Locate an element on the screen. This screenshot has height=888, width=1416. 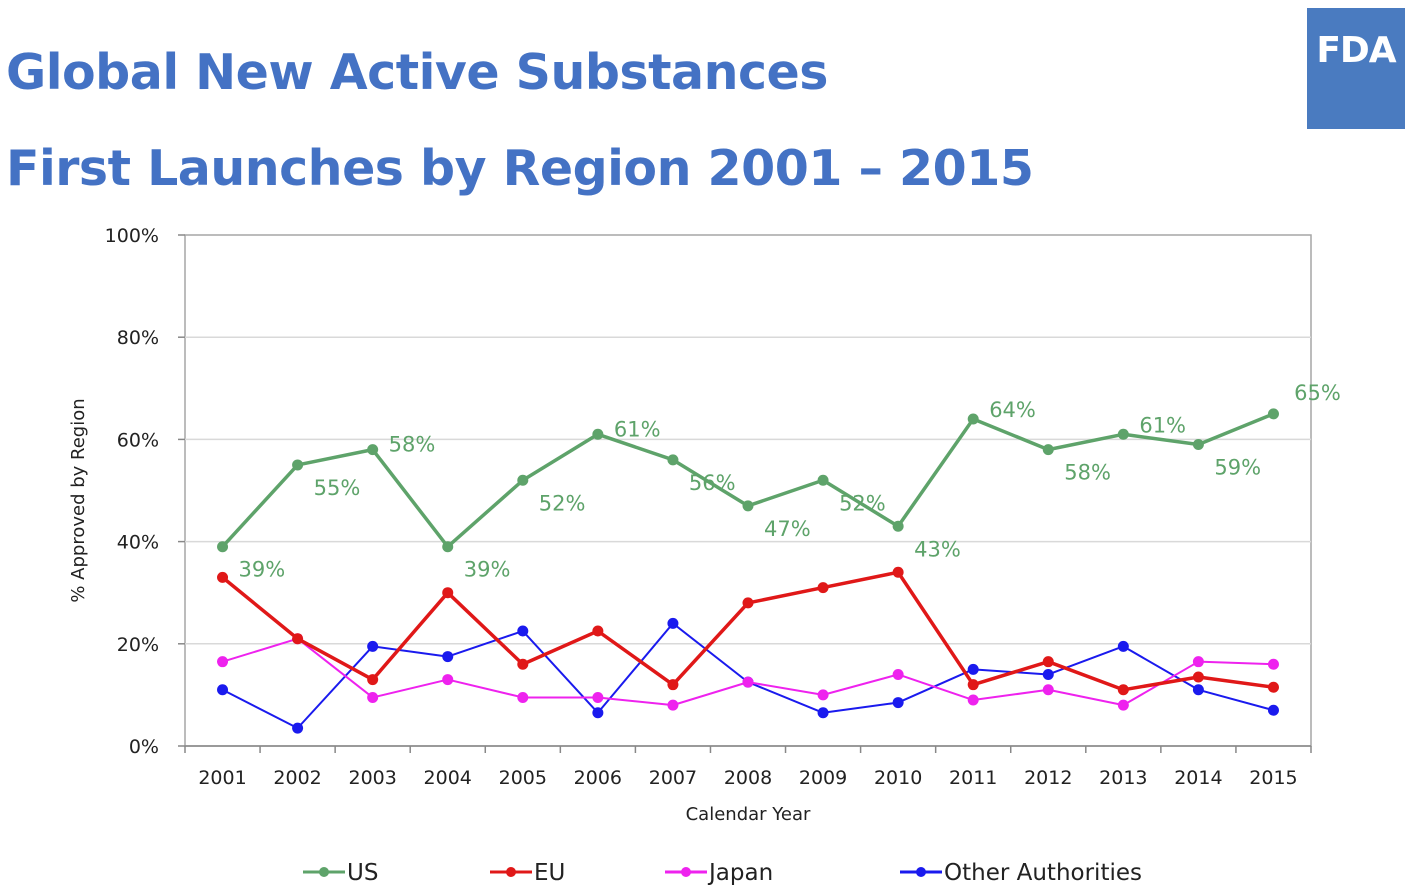
data-label-us: 47% is located at coordinates (787, 529).